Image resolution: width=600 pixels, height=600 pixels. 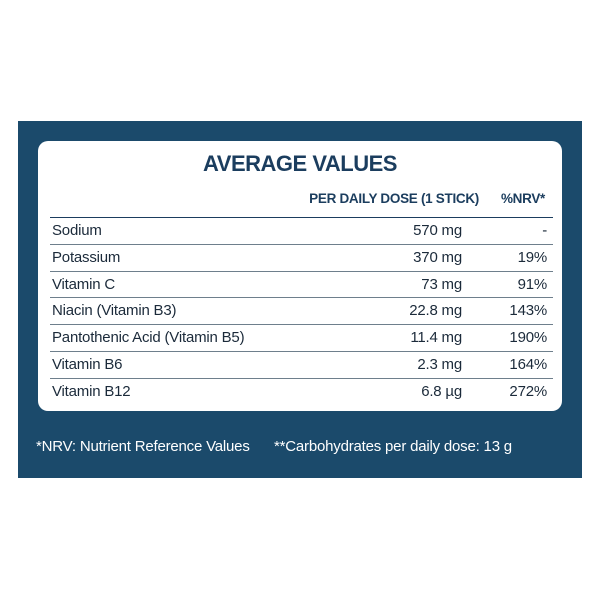 I want to click on nutrient-name: Pantothenic Acid (Vitamin B5), so click(x=148, y=338).